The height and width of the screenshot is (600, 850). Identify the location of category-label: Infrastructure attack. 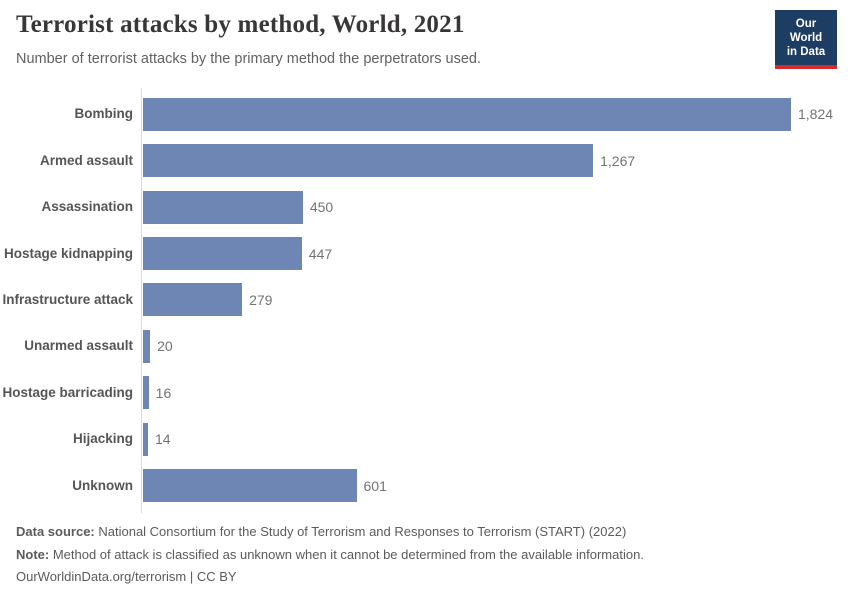
(67, 299).